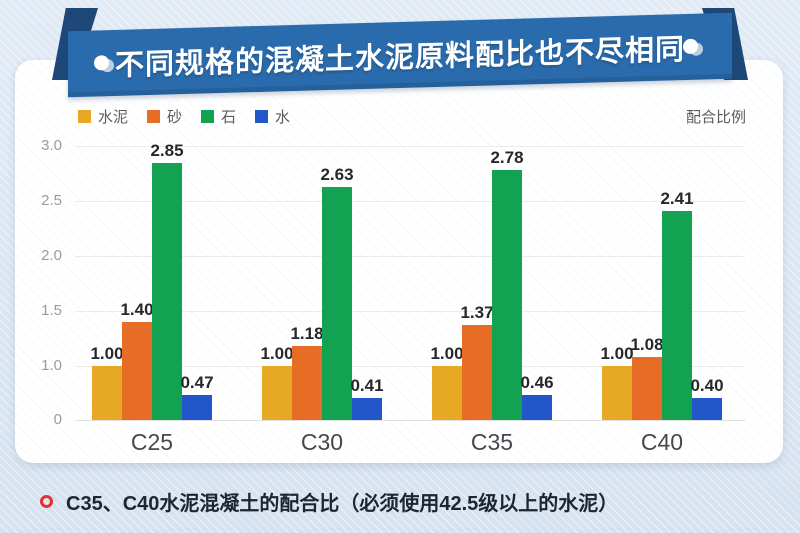 The width and height of the screenshot is (800, 533). What do you see at coordinates (342, 504) in the screenshot?
I see `caption-text: C35、C40水泥混凝土的配合比（必须使用42.5级以上的水泥）` at bounding box center [342, 504].